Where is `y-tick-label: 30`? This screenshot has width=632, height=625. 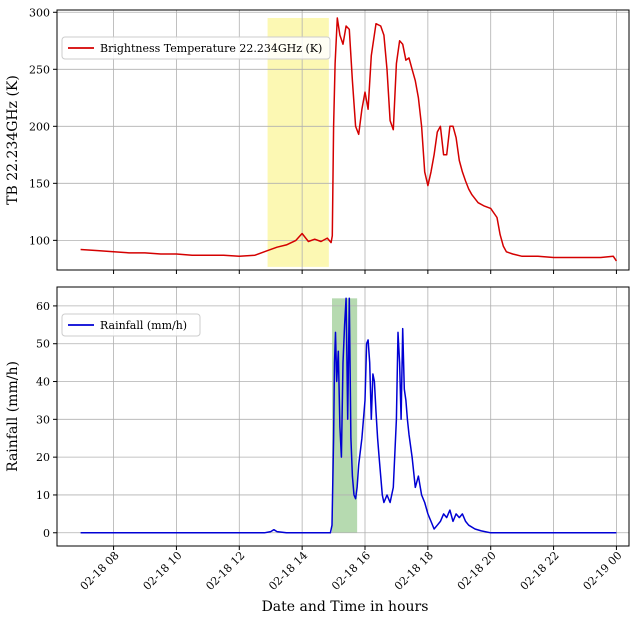 y-tick-label: 30 is located at coordinates (43, 419).